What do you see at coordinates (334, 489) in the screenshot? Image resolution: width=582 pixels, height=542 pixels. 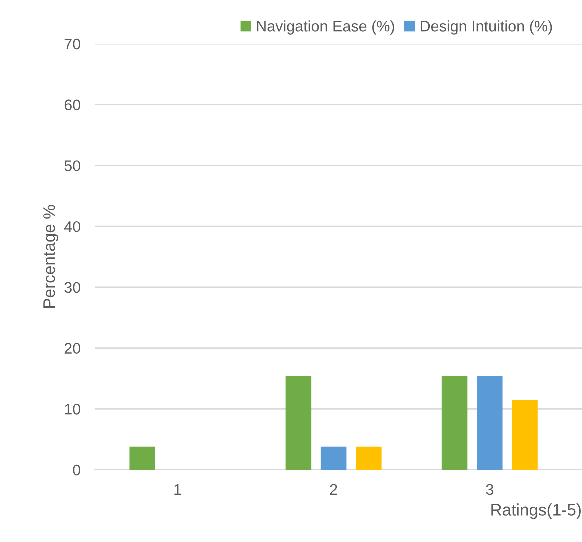 I see `x-tick-label: 2` at bounding box center [334, 489].